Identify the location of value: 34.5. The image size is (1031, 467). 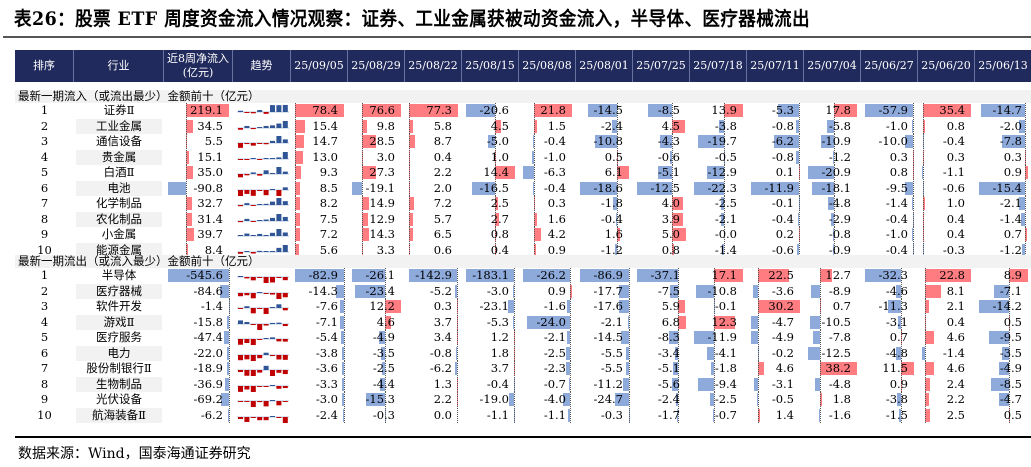
(210, 125).